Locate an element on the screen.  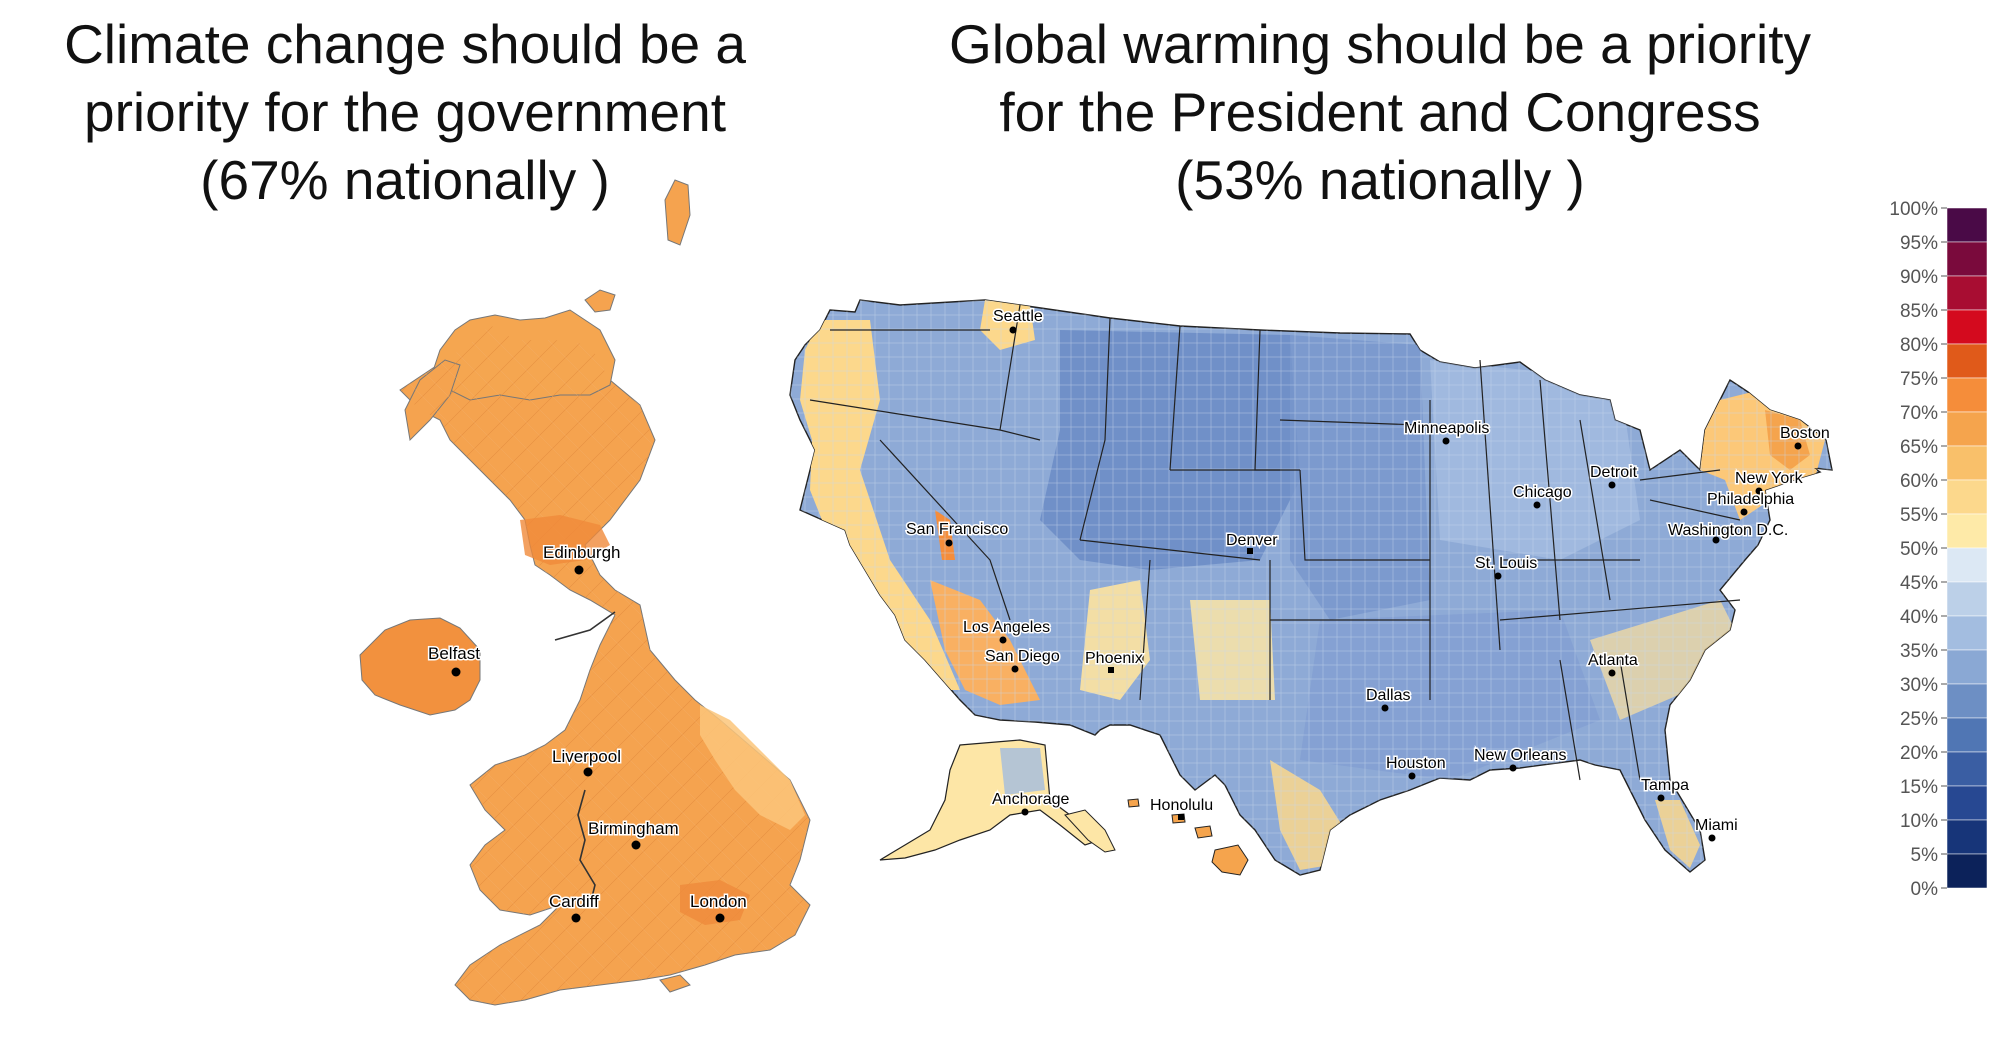
us-city-dot-los-angeles is located at coordinates (1003, 640).